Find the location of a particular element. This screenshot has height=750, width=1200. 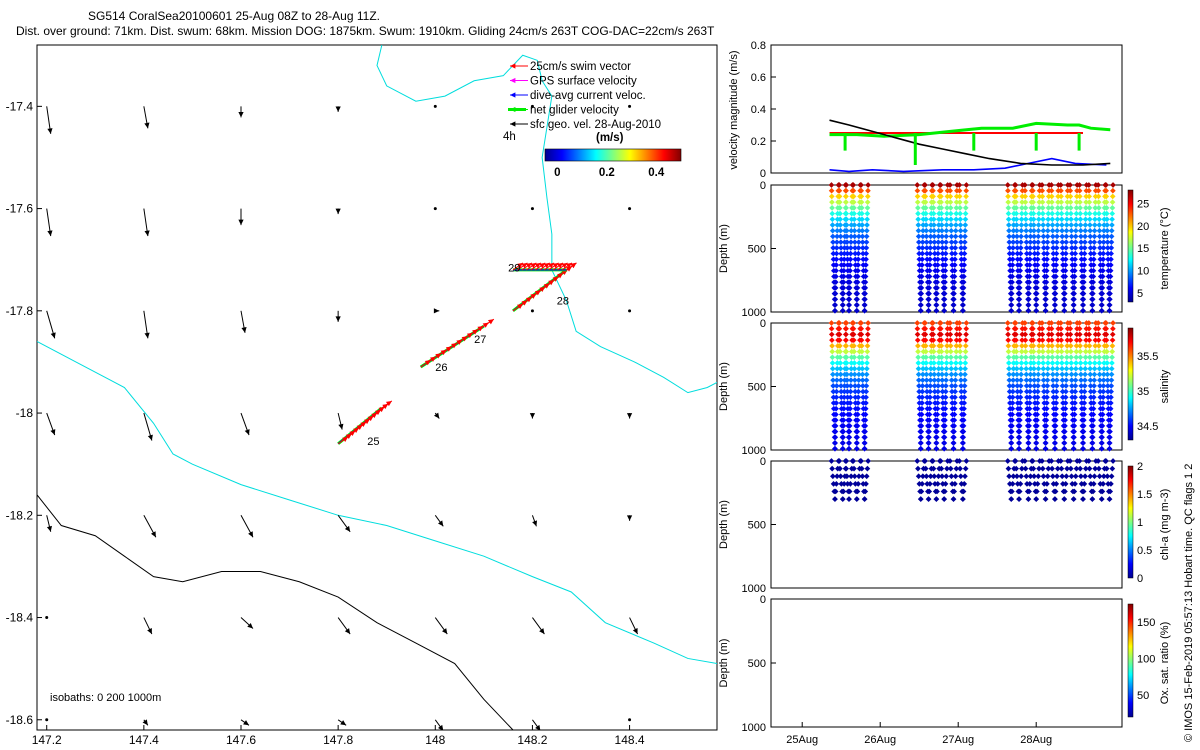

isobaths-label: isobaths: 0 200 1000m is located at coordinates (105, 698).